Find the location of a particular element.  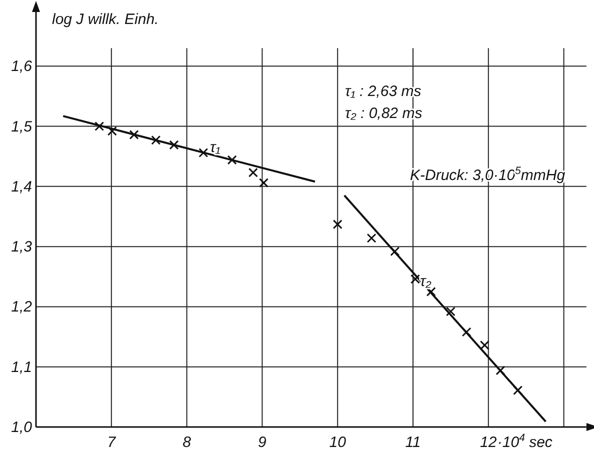

y-tick-label: 1,3 is located at coordinates (22, 247).